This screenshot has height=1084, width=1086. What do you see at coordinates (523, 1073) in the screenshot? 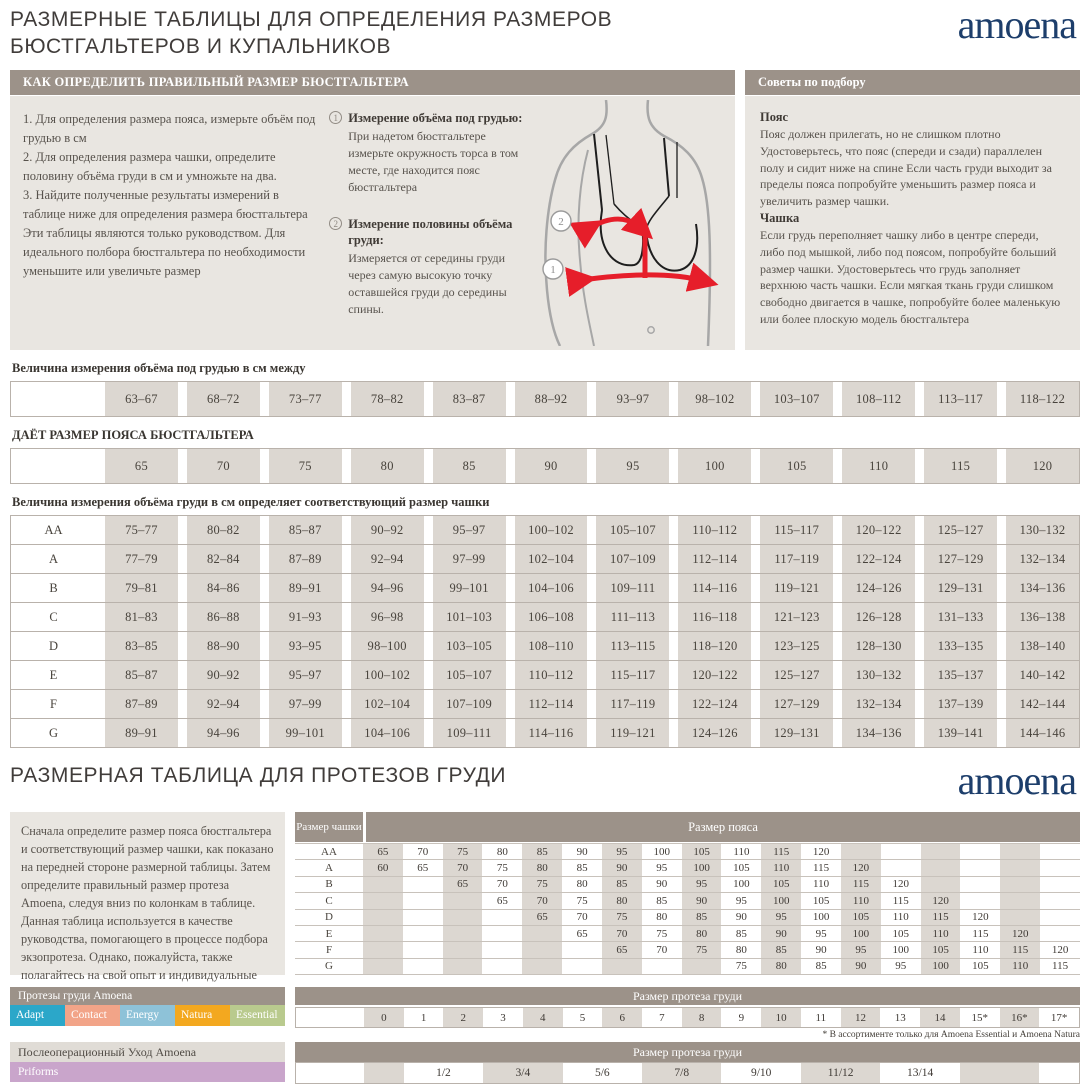
I see `priform-size-cell: 3/4` at bounding box center [523, 1073].